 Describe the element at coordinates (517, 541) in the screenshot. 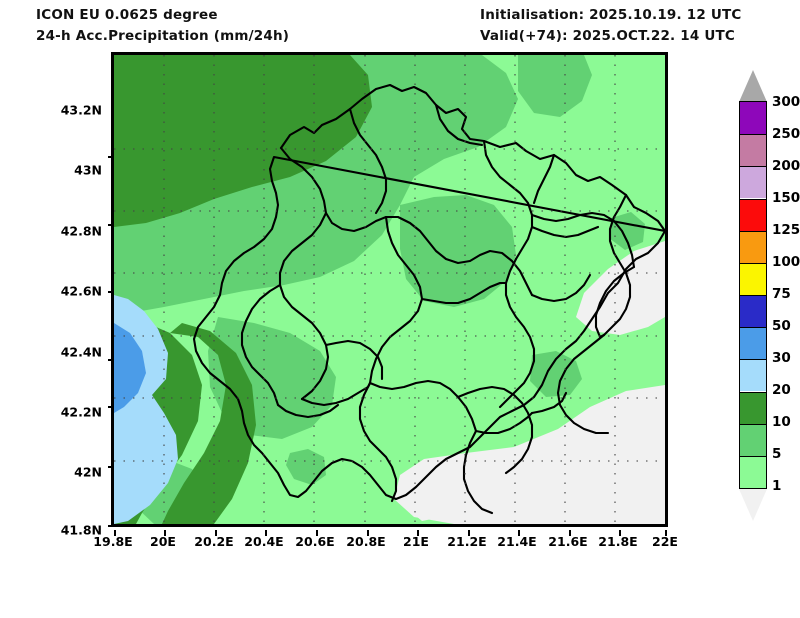

I see `x-axis-label: 21.4E` at that location.